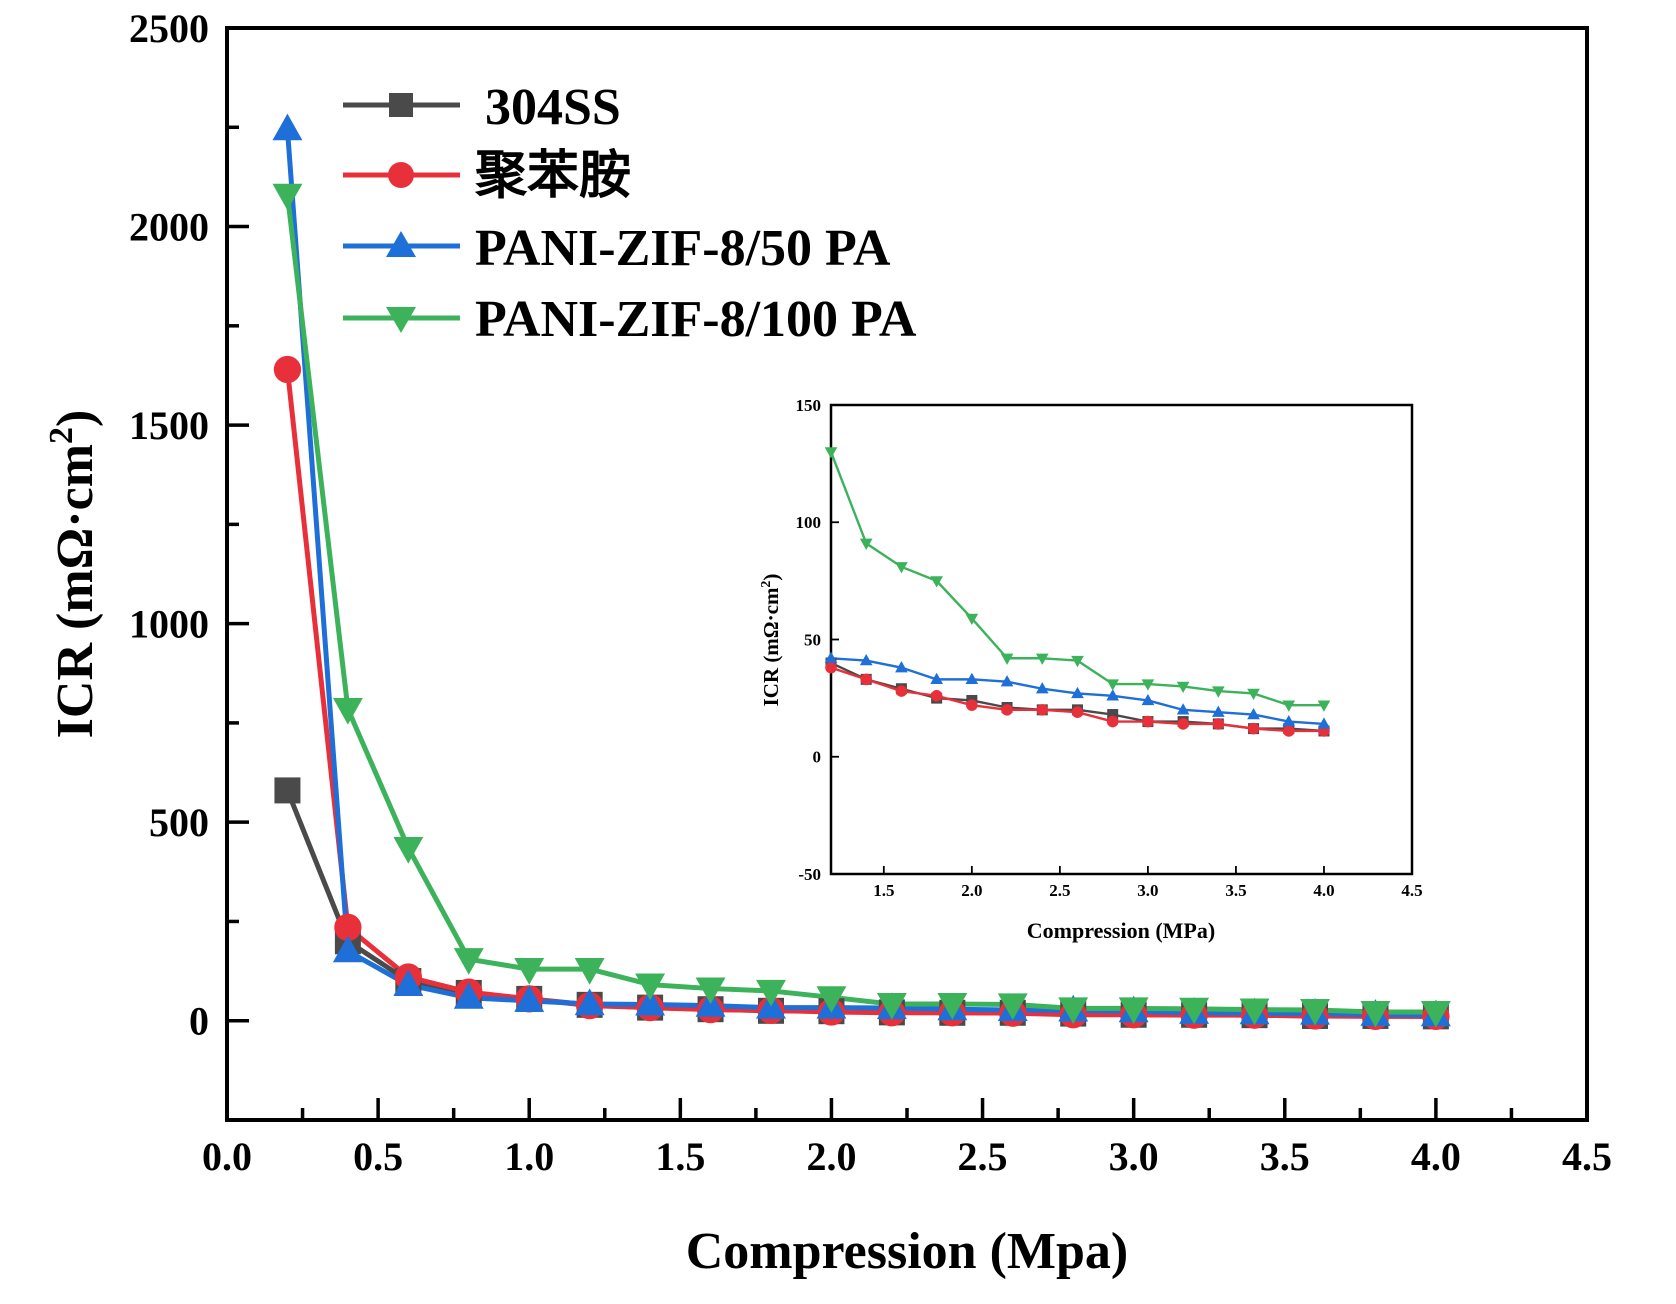 This screenshot has width=1676, height=1304. Describe the element at coordinates (1323, 890) in the screenshot. I see `inset-x-tick-label: 4.0` at that location.